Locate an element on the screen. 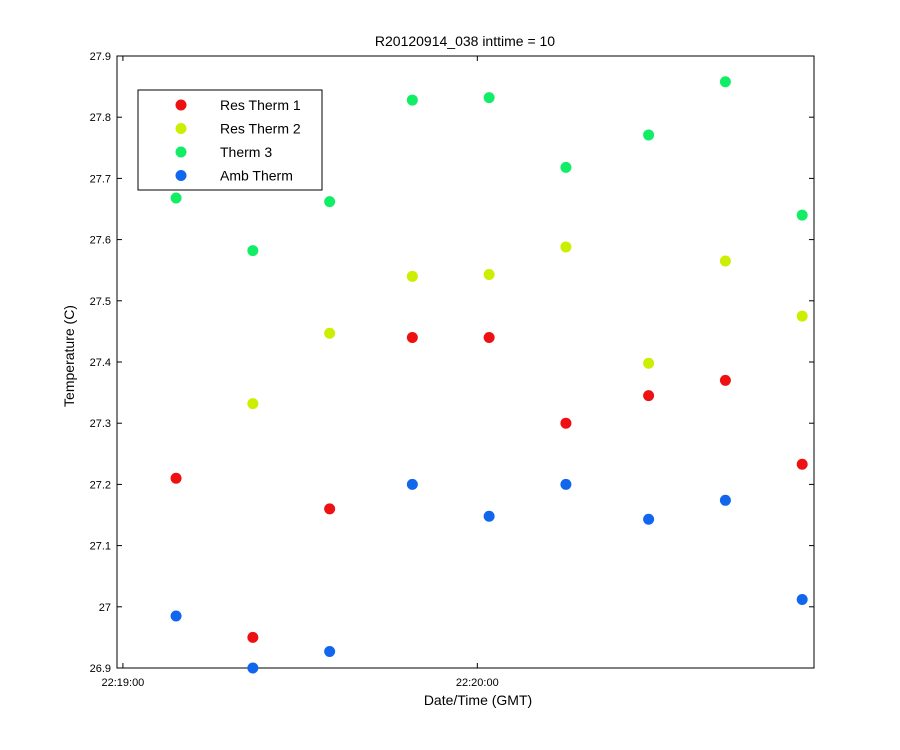  legend-label-res-therm-2: Res Therm 2 is located at coordinates (260, 129).